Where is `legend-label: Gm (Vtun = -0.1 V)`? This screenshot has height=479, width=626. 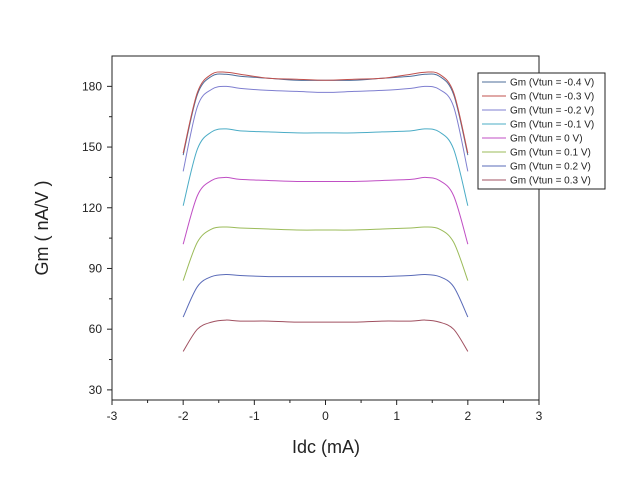
legend-label: Gm (Vtun = -0.1 V) is located at coordinates (552, 125).